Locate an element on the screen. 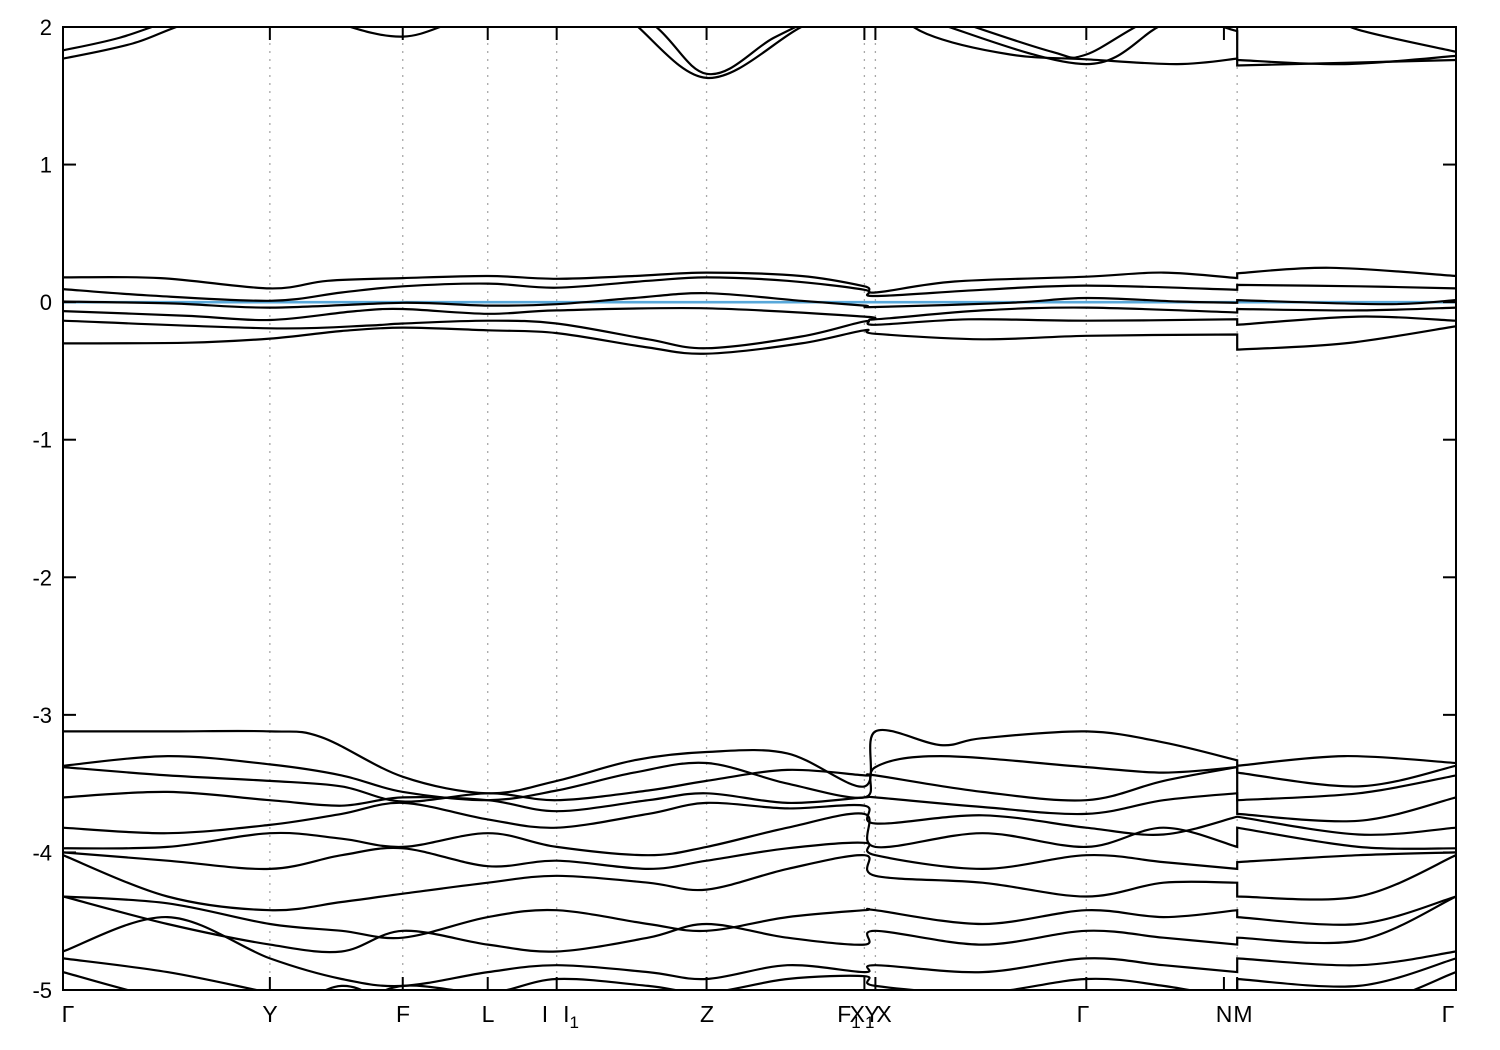 The width and height of the screenshot is (1500, 1050). y-tick-label: -2 is located at coordinates (42, 577).